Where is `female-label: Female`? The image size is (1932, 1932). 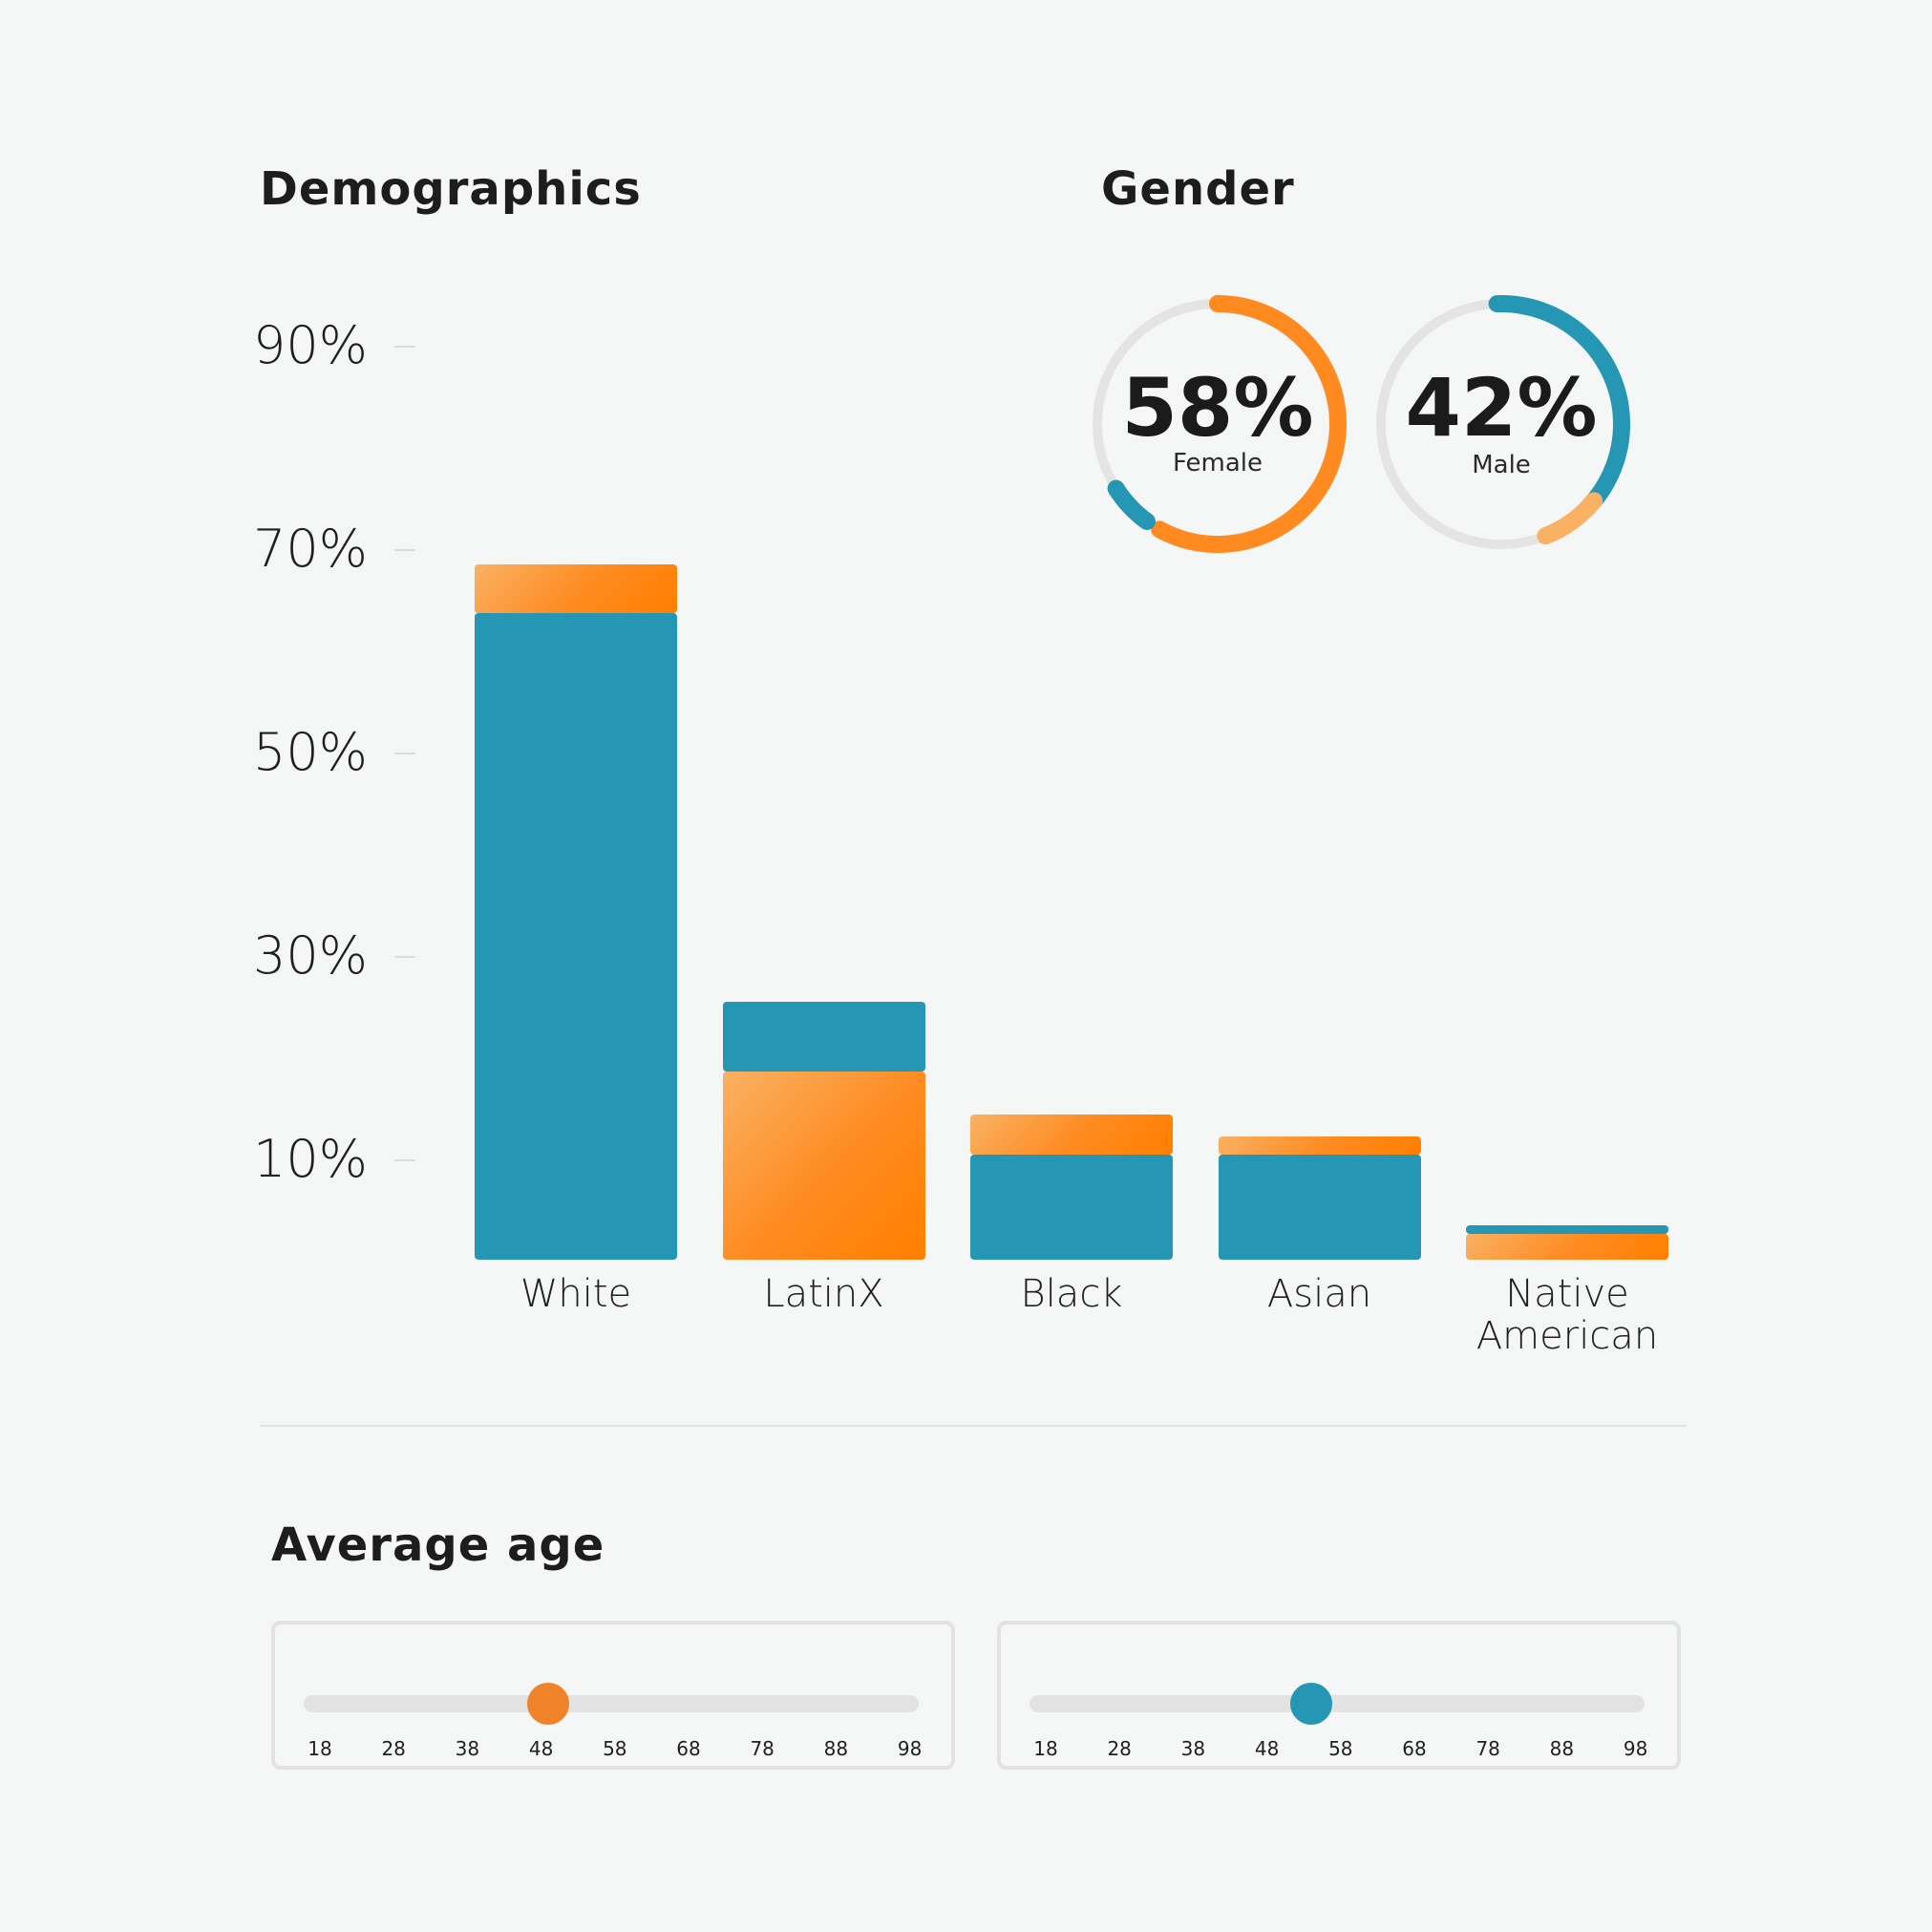
female-label: Female is located at coordinates (1217, 463).